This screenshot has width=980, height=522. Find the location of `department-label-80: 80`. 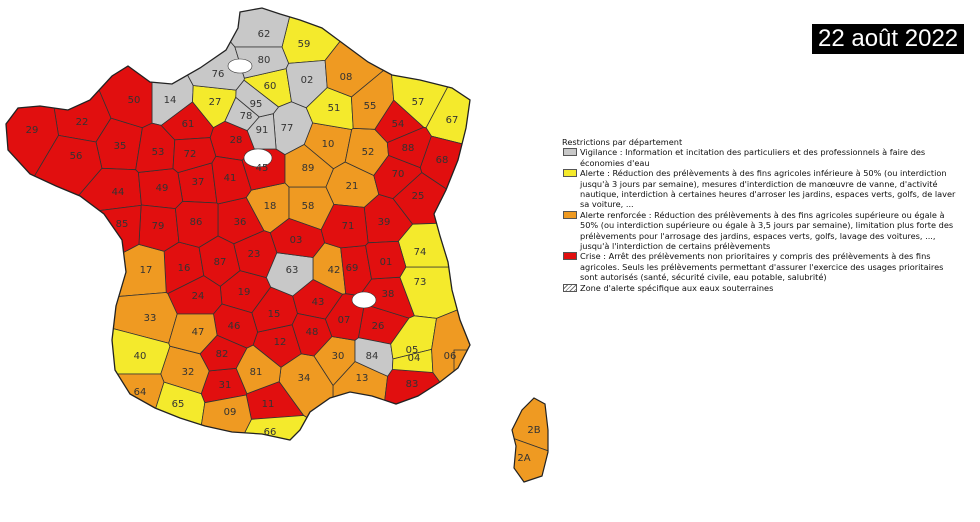

department-label-80: 80 is located at coordinates (264, 60).